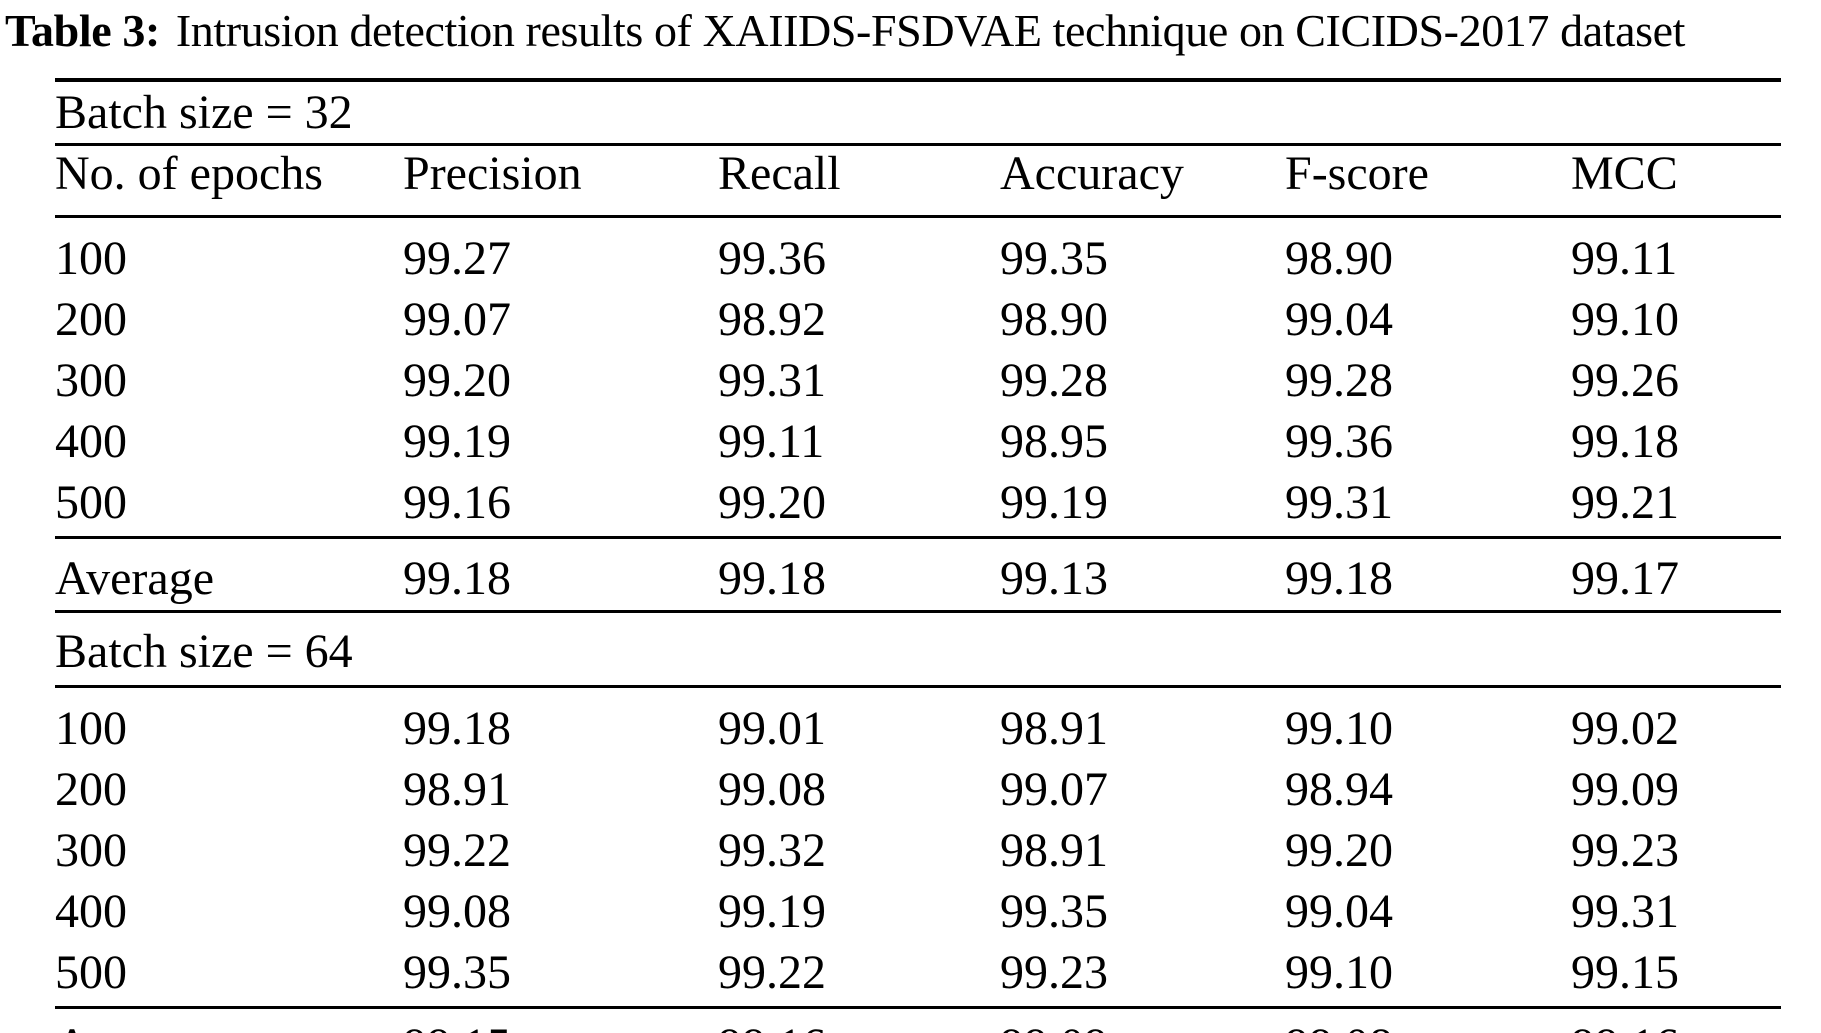  I want to click on col-header-epochs: No. of epochs, so click(229, 181).